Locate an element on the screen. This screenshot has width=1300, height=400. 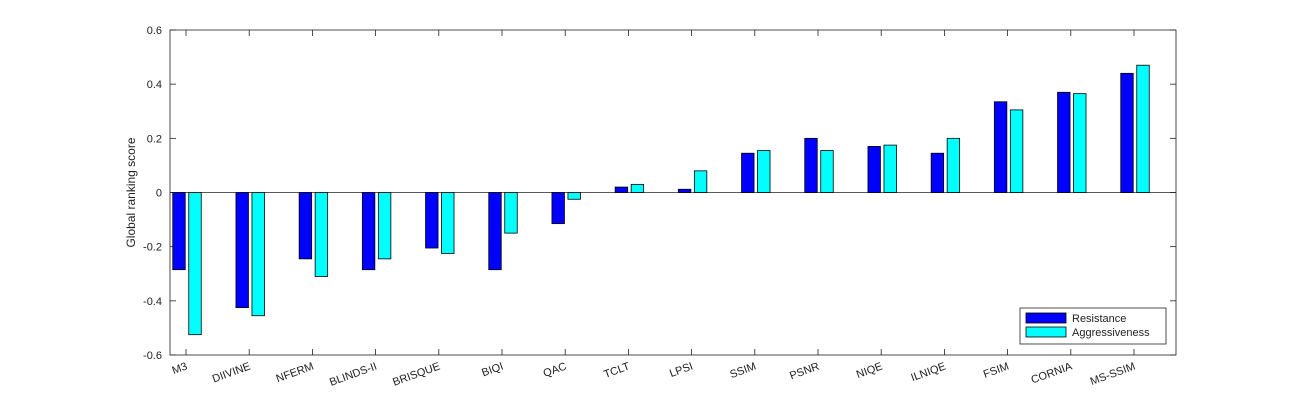
bar-aggressiveness-nferm is located at coordinates (321, 234).